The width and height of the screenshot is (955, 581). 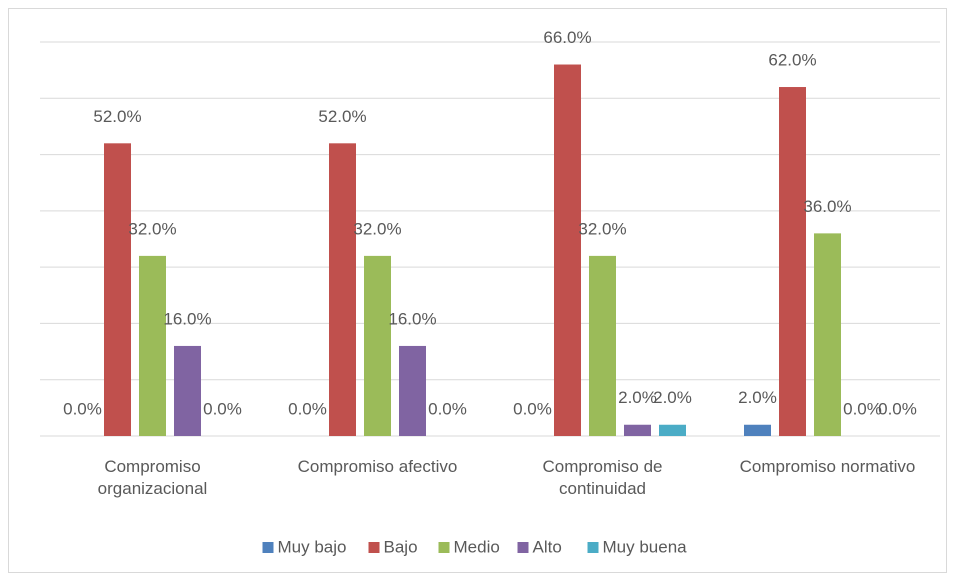 What do you see at coordinates (401, 546) in the screenshot?
I see `legend-label: Bajo` at bounding box center [401, 546].